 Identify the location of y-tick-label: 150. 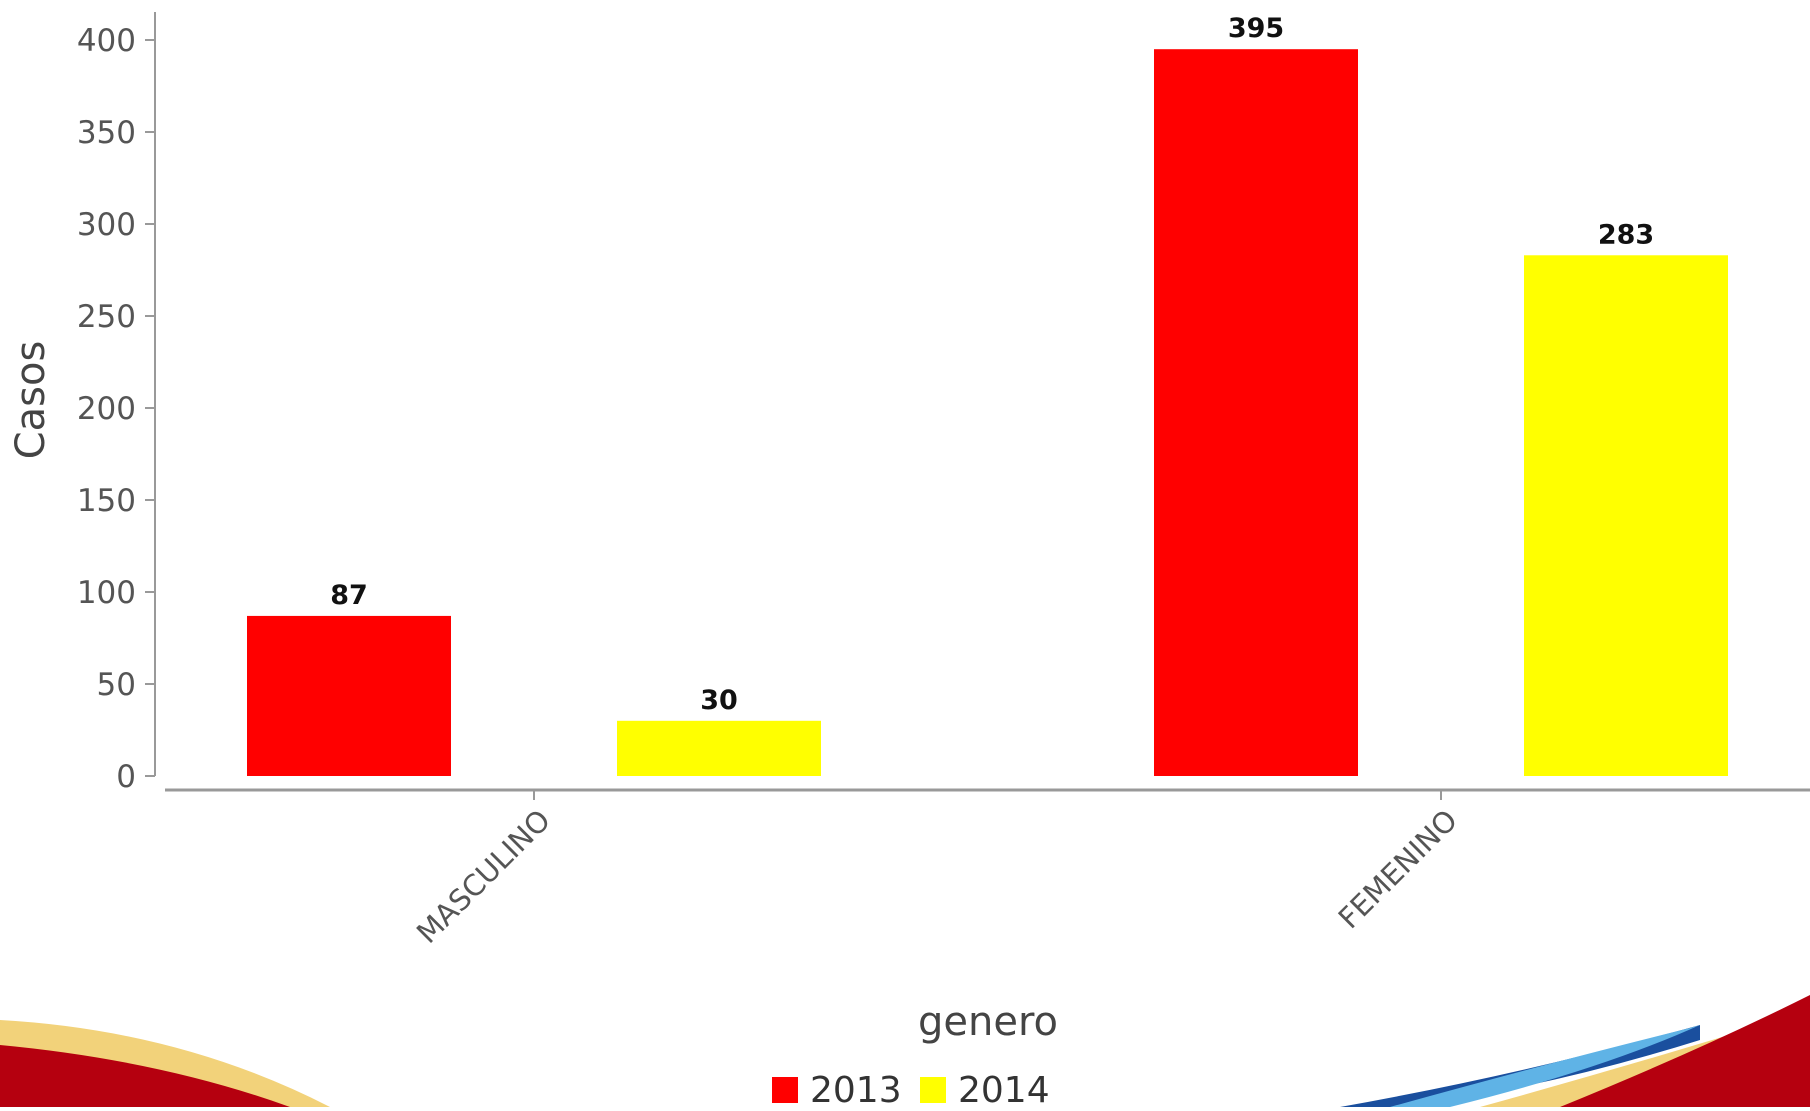
(106, 501).